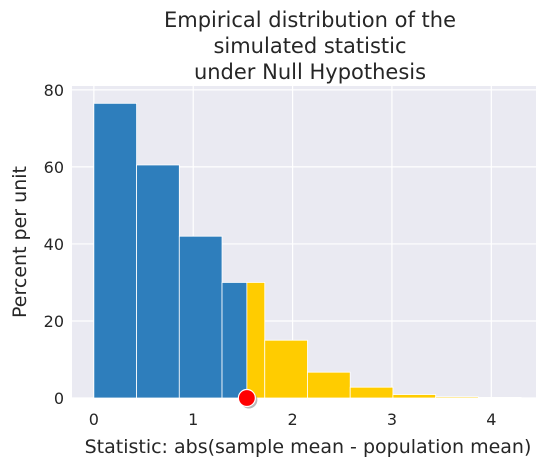  Describe the element at coordinates (20, 242) in the screenshot. I see `y-axis-label: Percent per unit` at that location.